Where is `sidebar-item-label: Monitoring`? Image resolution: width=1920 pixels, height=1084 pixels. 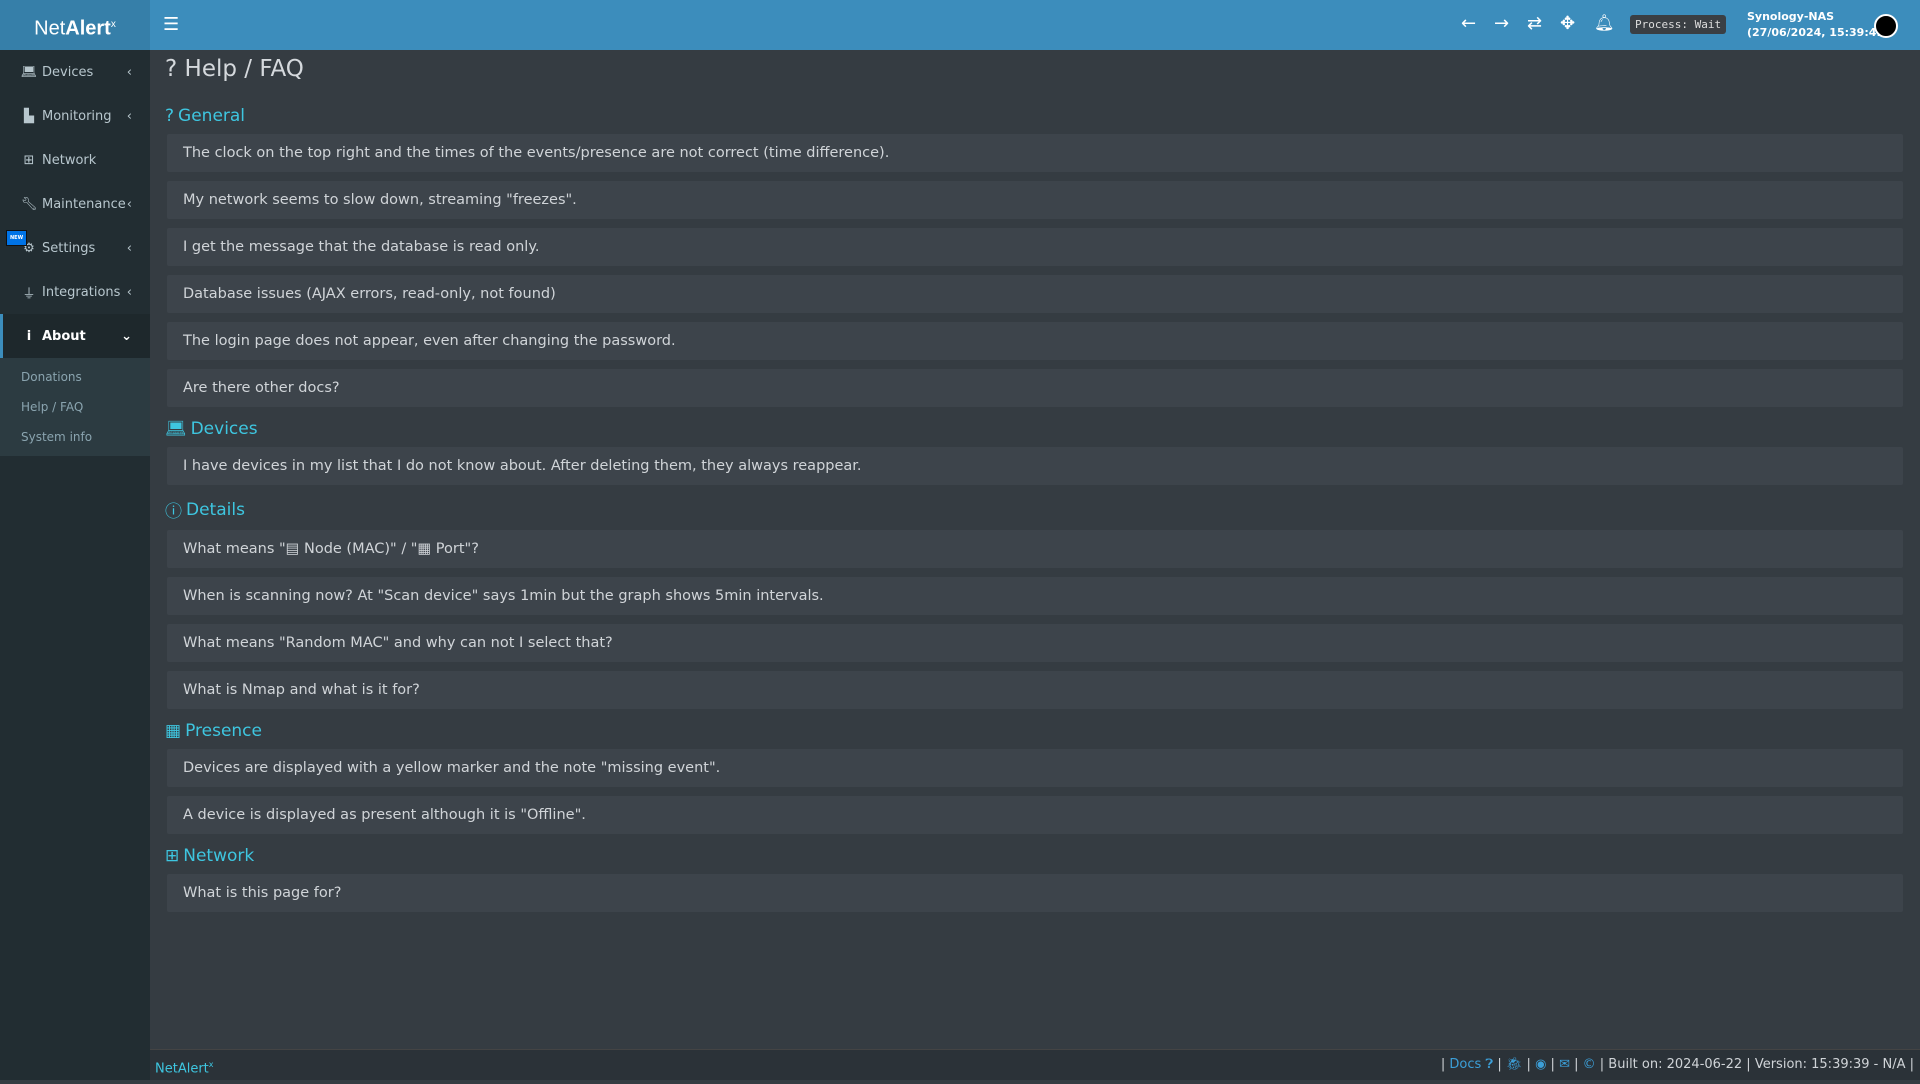
sidebar-item-label: Monitoring is located at coordinates (77, 116).